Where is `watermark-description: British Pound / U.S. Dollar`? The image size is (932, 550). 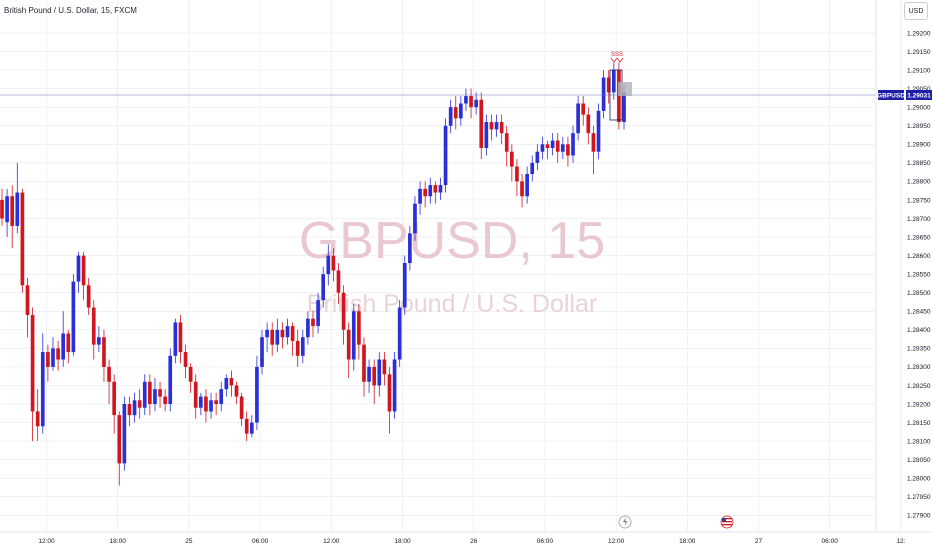
watermark-description: British Pound / U.S. Dollar is located at coordinates (452, 304).